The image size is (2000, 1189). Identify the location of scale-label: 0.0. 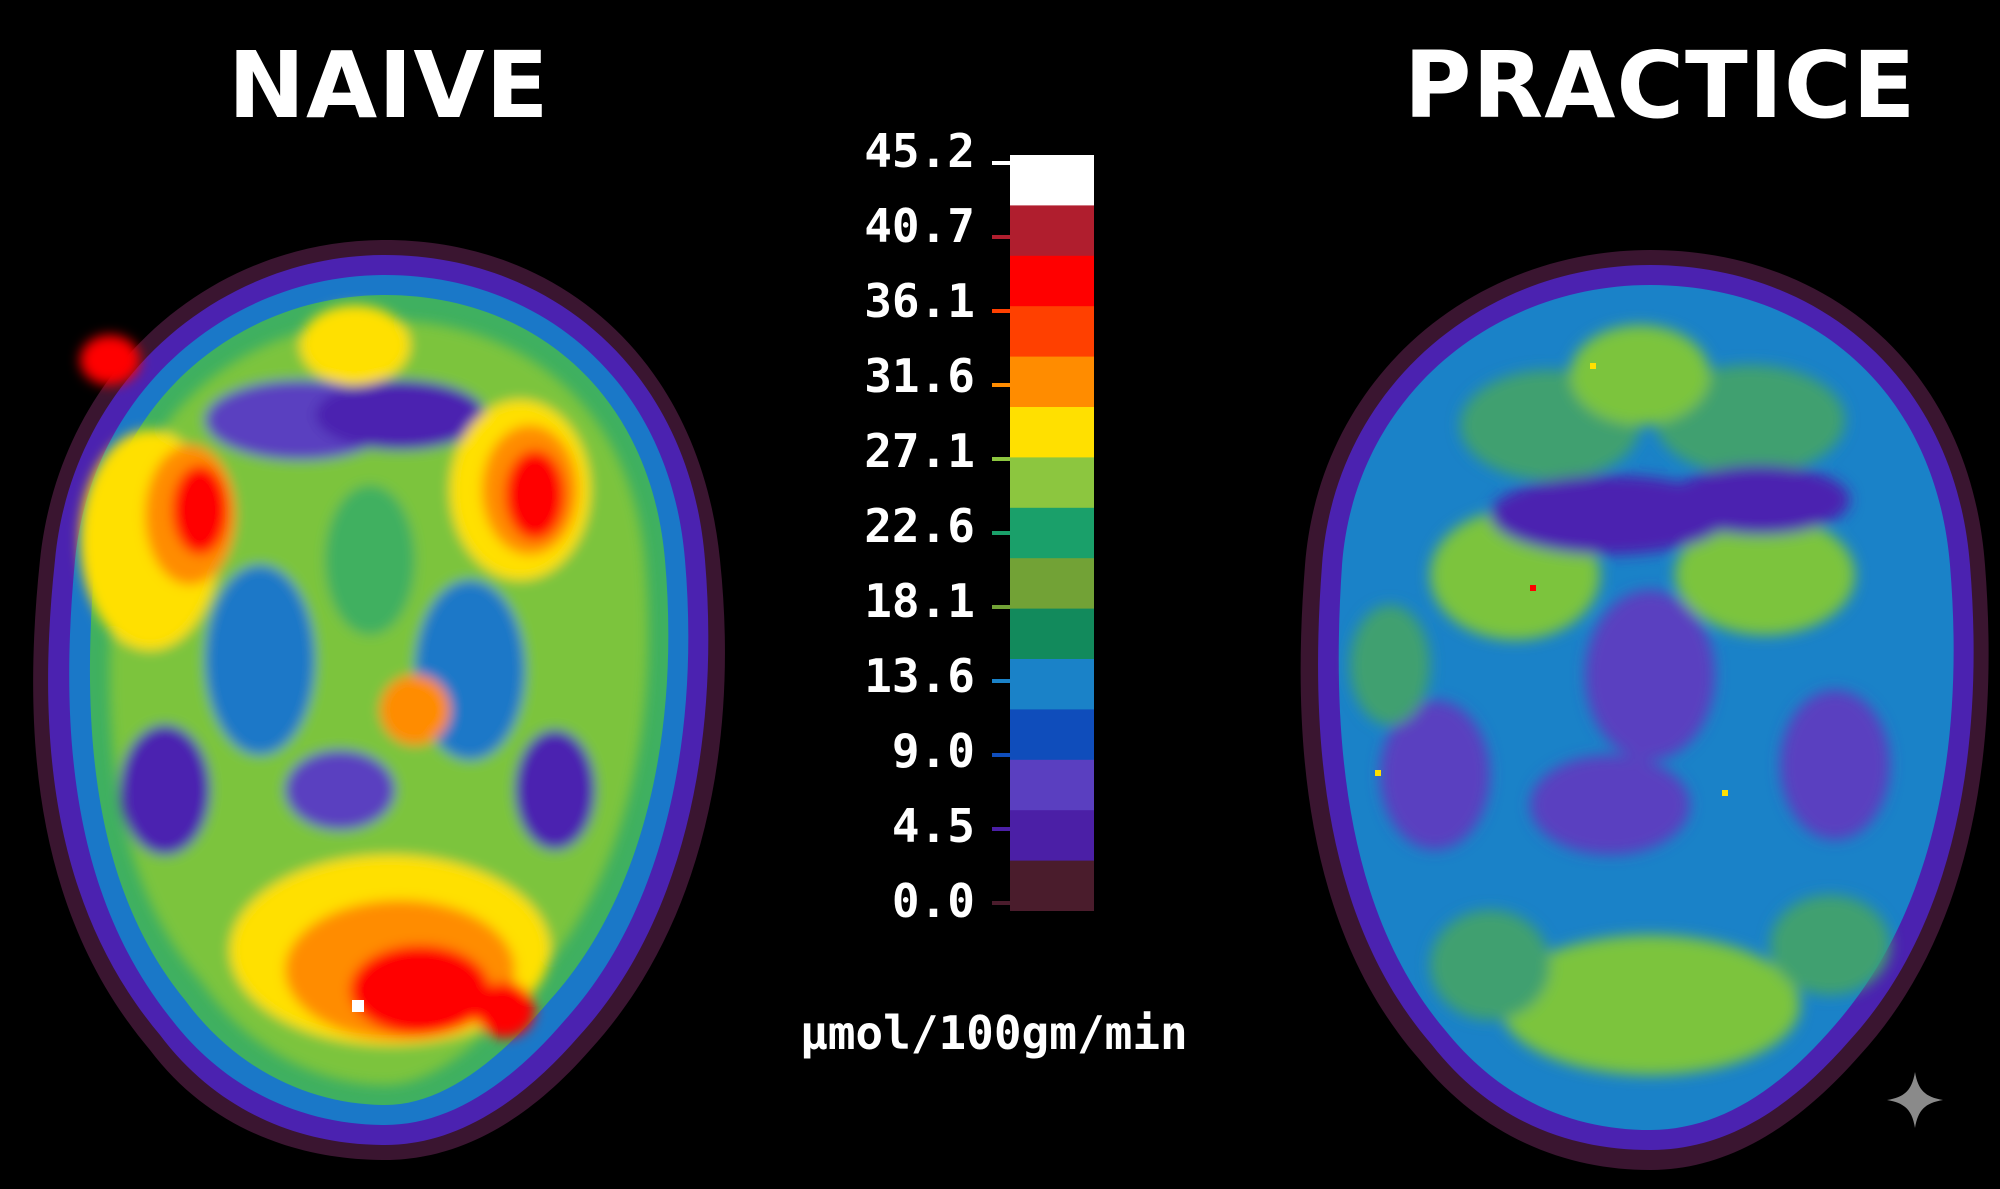
(933, 901).